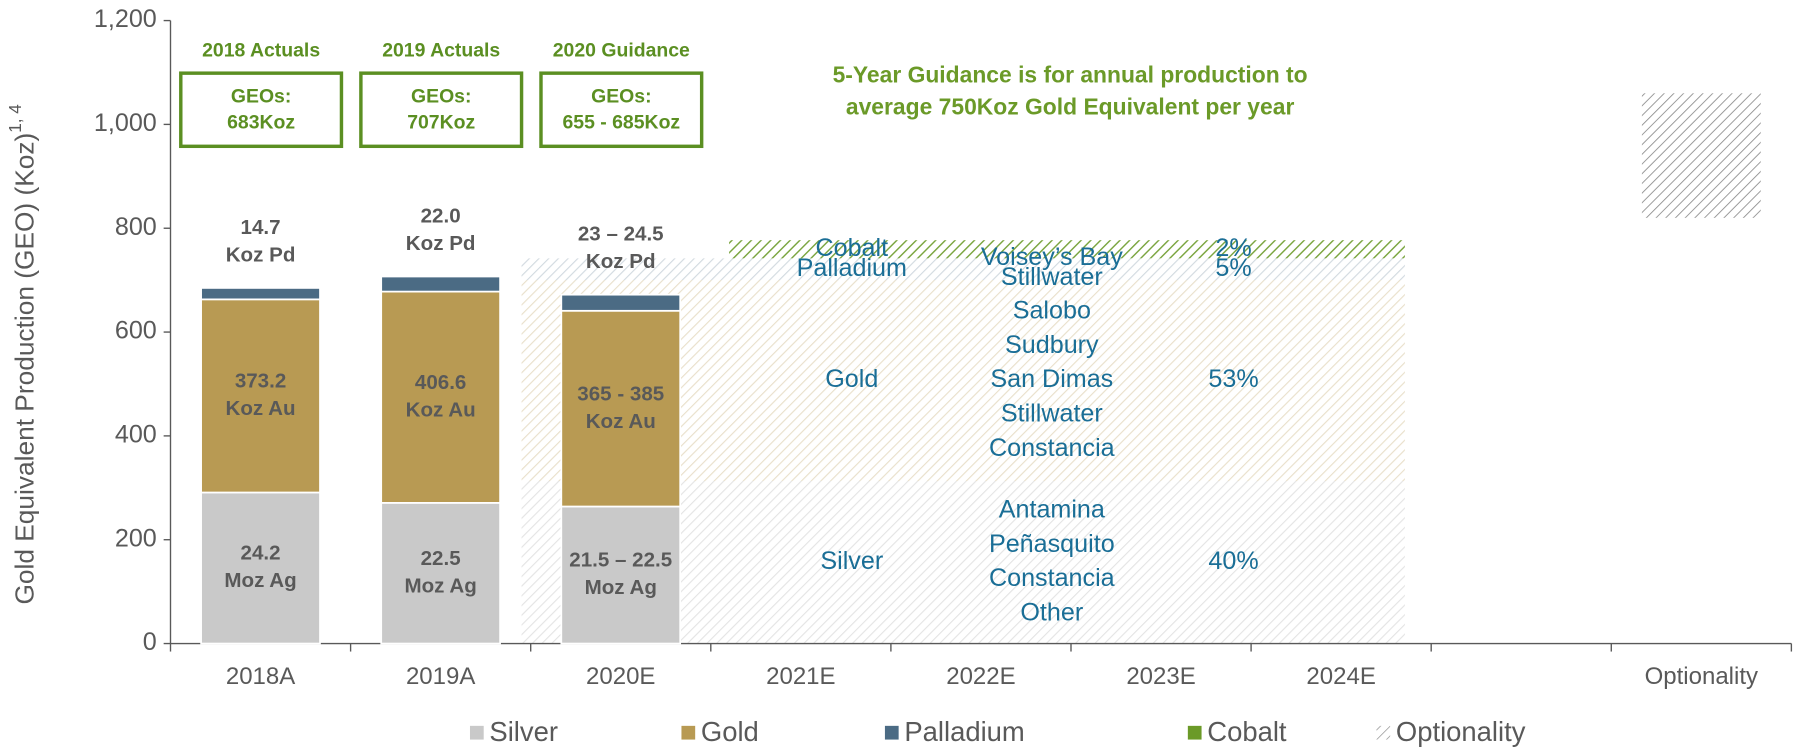 This screenshot has width=1795, height=751. I want to click on note: average 750Koz Gold Equivalent per year, so click(1070, 107).